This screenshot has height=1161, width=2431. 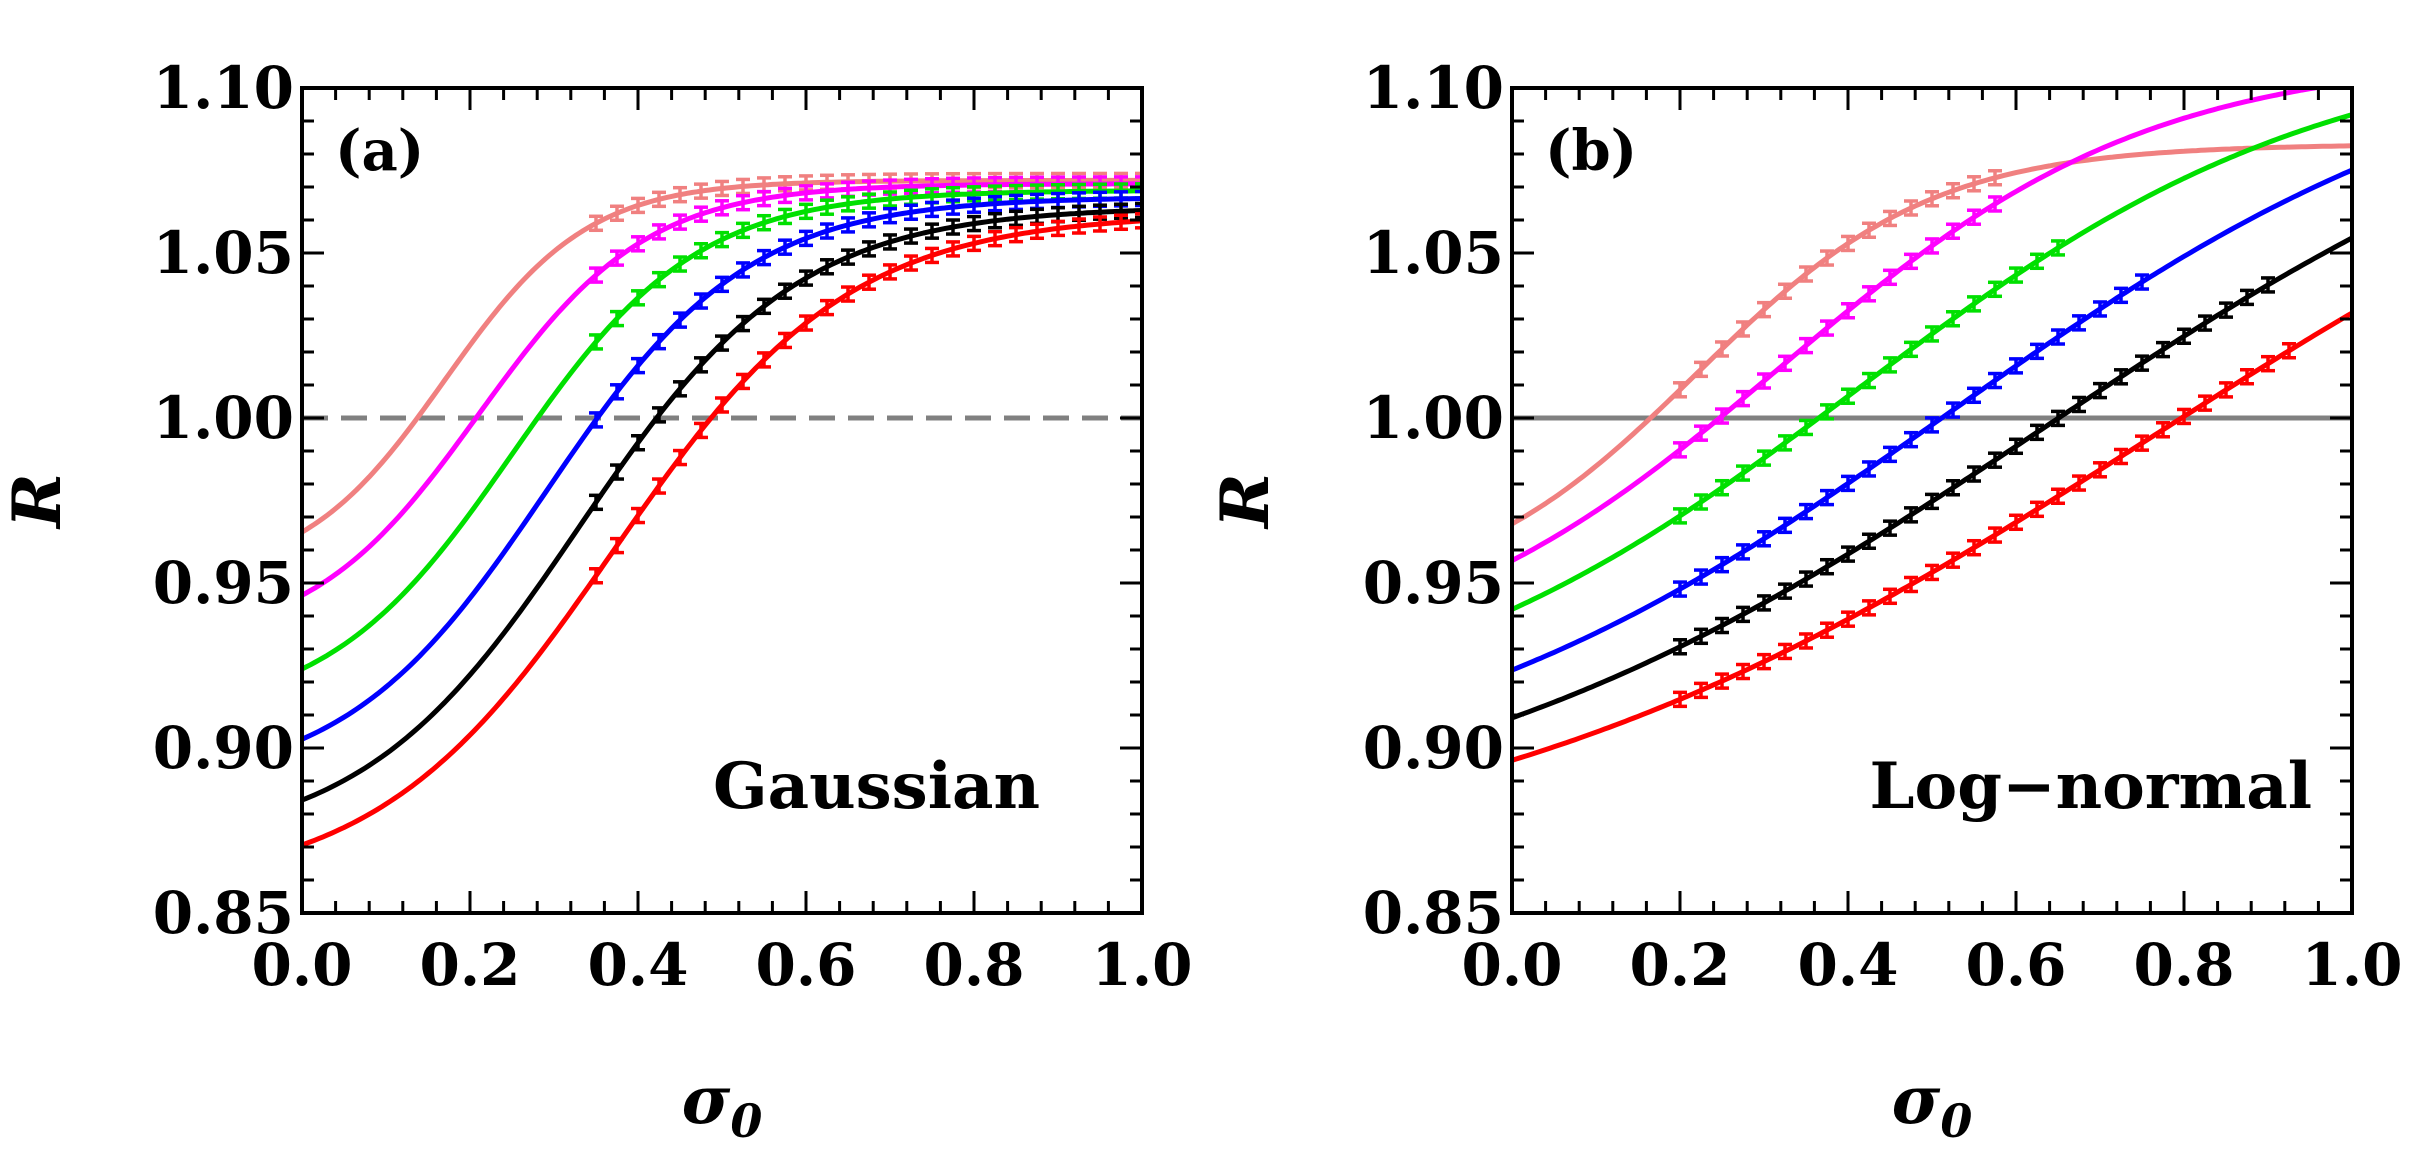 What do you see at coordinates (223, 583) in the screenshot?
I see `y-tick-label: 0.95` at bounding box center [223, 583].